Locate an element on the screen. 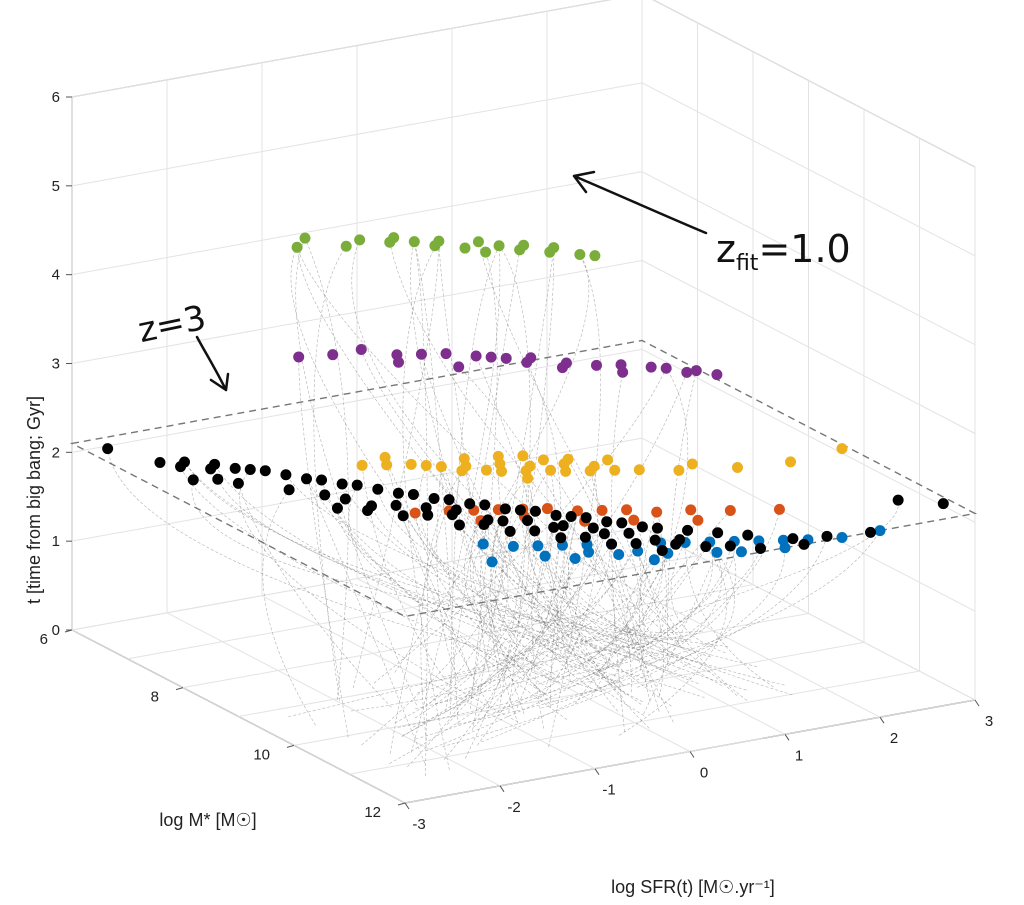 The image size is (1024, 905). z-tick-label: 1 is located at coordinates (56, 541).